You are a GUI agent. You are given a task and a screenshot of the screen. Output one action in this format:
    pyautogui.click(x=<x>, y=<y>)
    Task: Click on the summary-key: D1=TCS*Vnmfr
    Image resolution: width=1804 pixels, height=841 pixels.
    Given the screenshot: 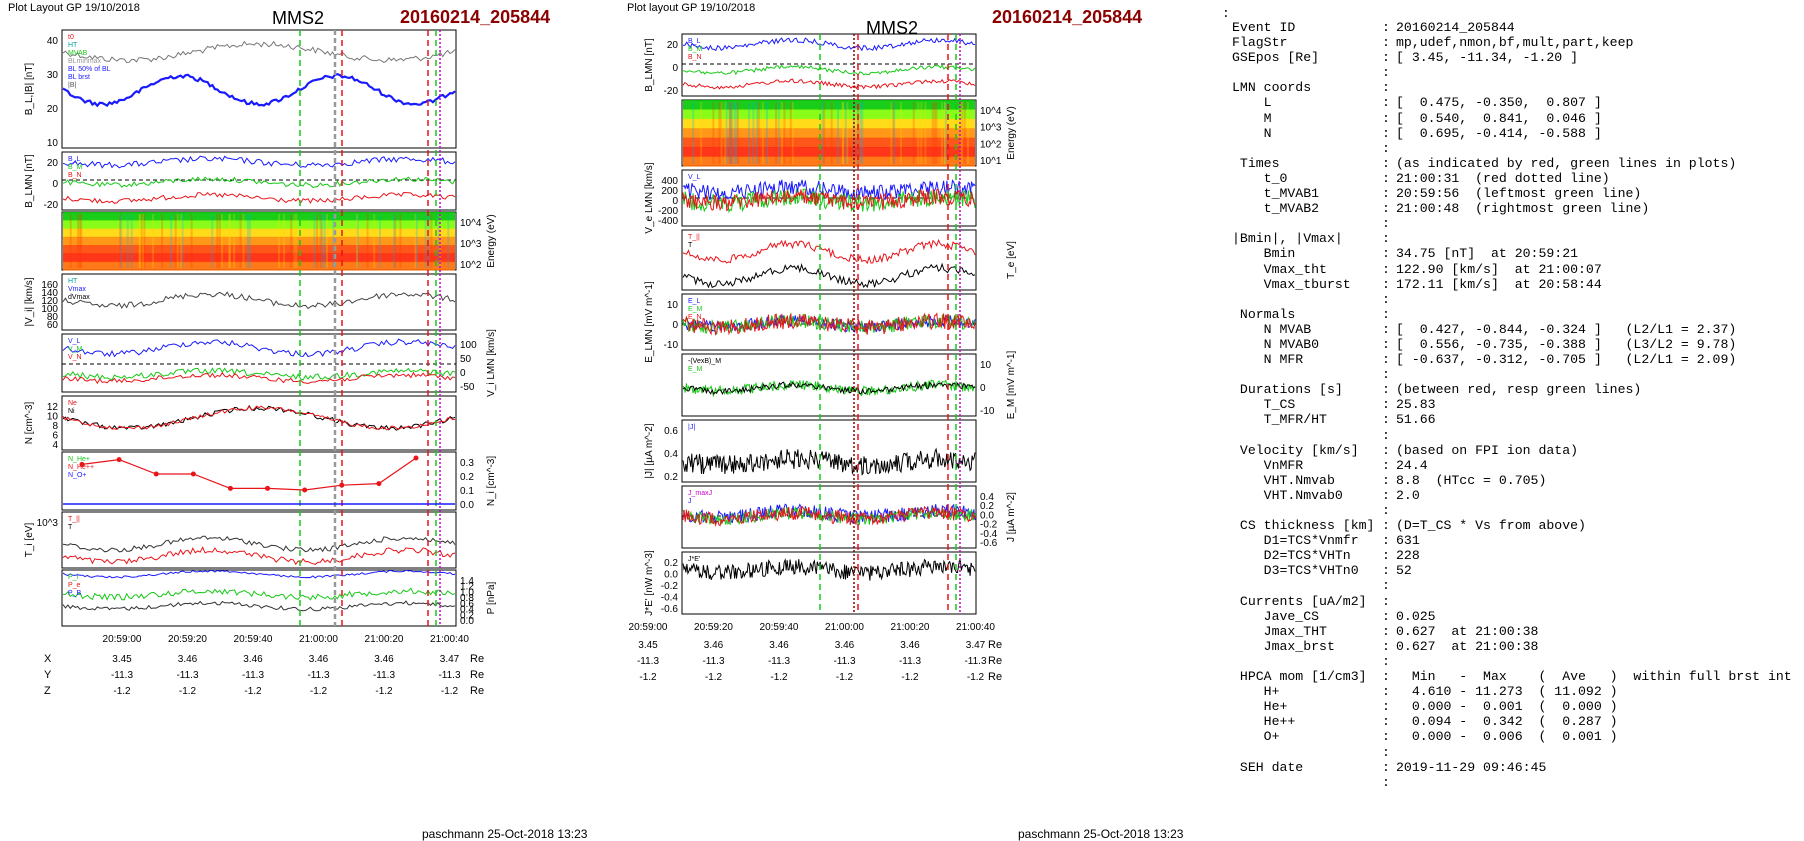 What is the action you would take?
    pyautogui.click(x=1295, y=541)
    